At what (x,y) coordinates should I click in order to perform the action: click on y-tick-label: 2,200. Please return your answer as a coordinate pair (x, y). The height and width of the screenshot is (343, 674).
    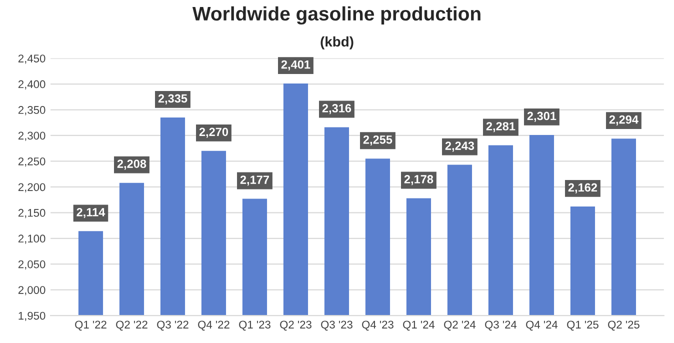
    Looking at the image, I should click on (32, 187).